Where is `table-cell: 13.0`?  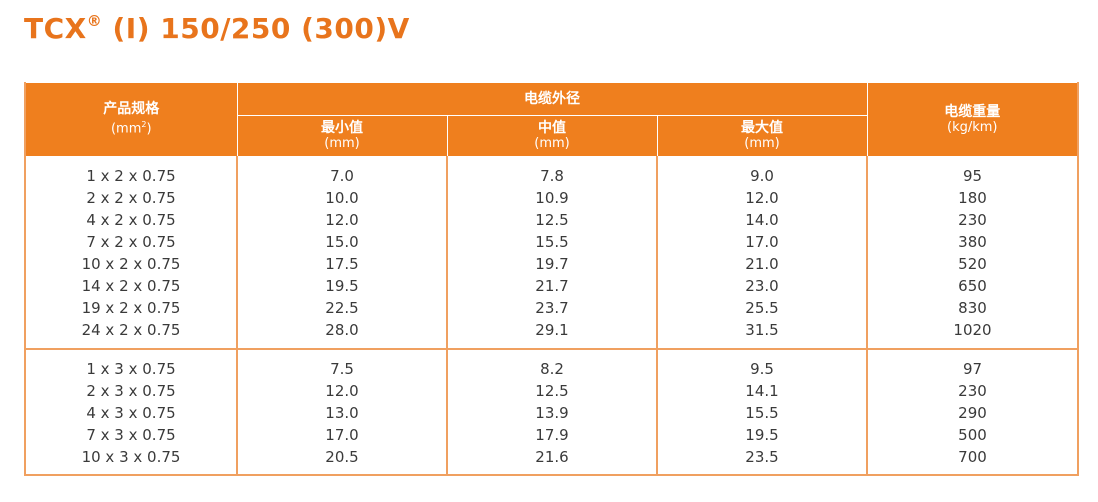
table-cell: 13.0 is located at coordinates (342, 413).